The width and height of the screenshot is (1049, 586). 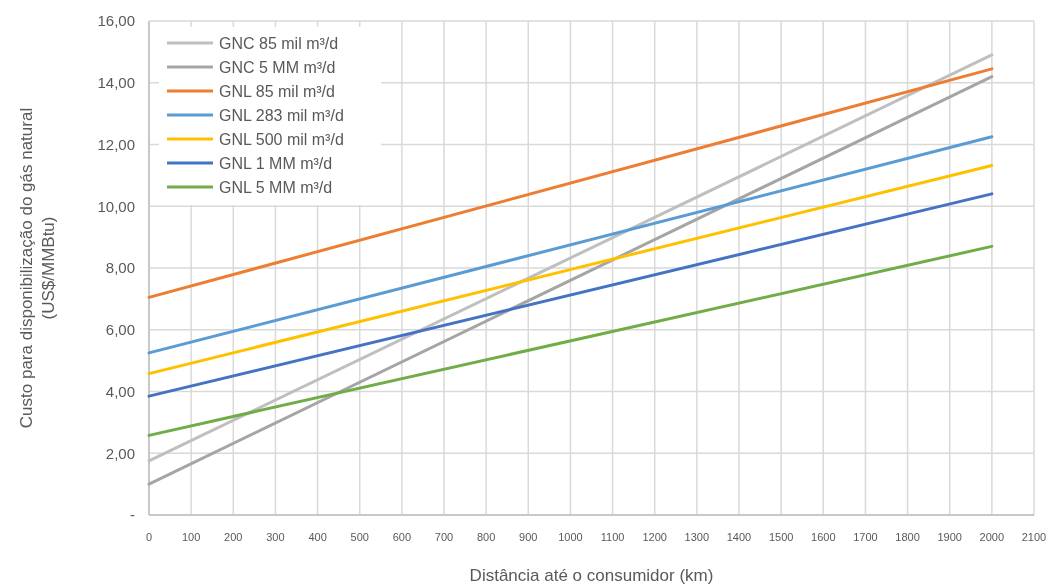 What do you see at coordinates (276, 187) in the screenshot?
I see `legend-label: GNL 5 MM m³/d` at bounding box center [276, 187].